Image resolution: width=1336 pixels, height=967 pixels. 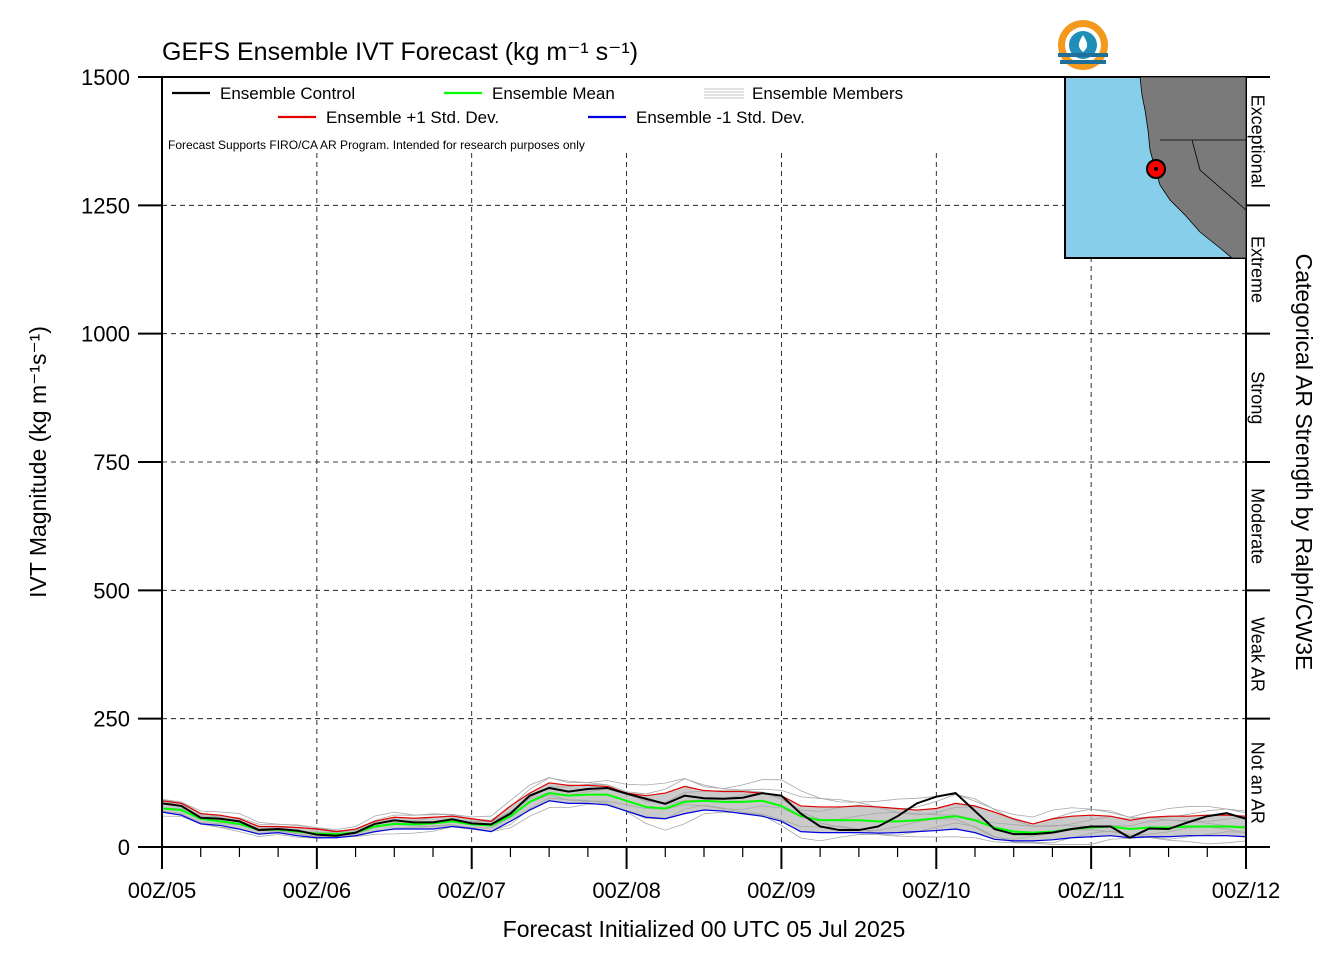 What do you see at coordinates (162, 890) in the screenshot?
I see `x-tick-label: 00Z/05` at bounding box center [162, 890].